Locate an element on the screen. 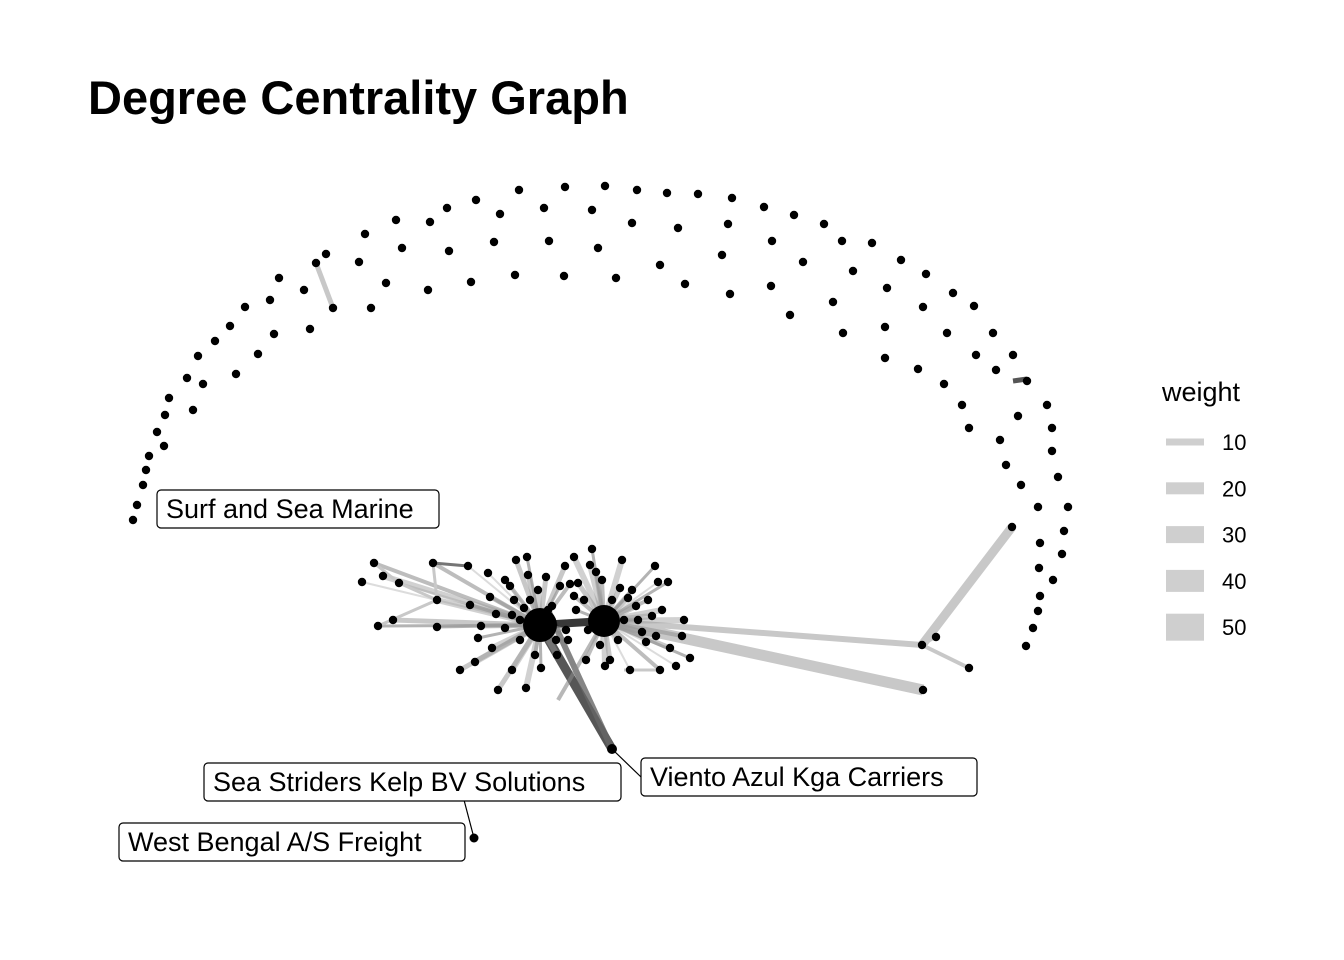  label-text: Surf and Sea Marine is located at coordinates (290, 509).